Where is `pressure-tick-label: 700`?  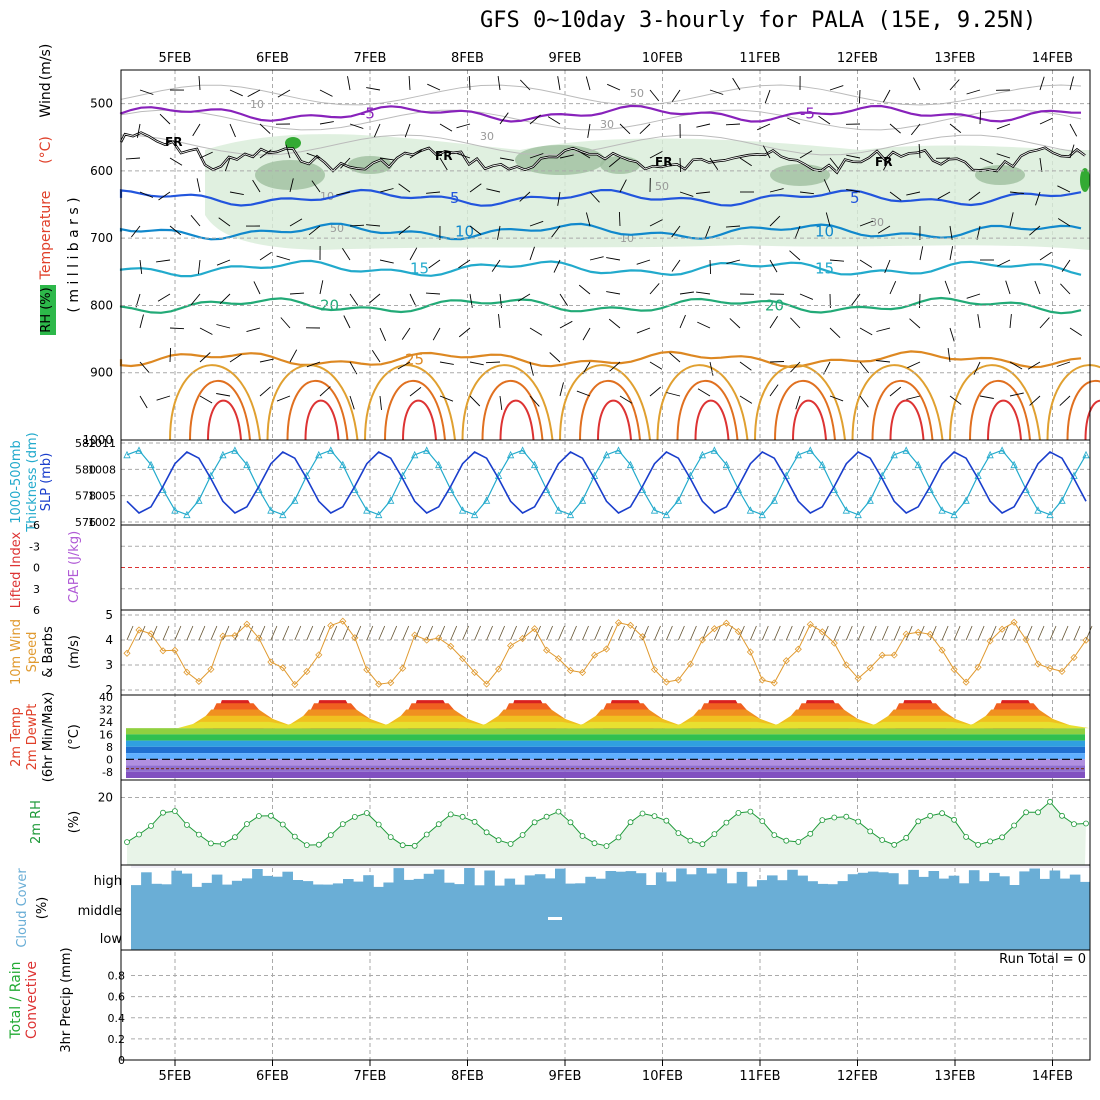
pressure-tick-label: 700 is located at coordinates (101, 238).